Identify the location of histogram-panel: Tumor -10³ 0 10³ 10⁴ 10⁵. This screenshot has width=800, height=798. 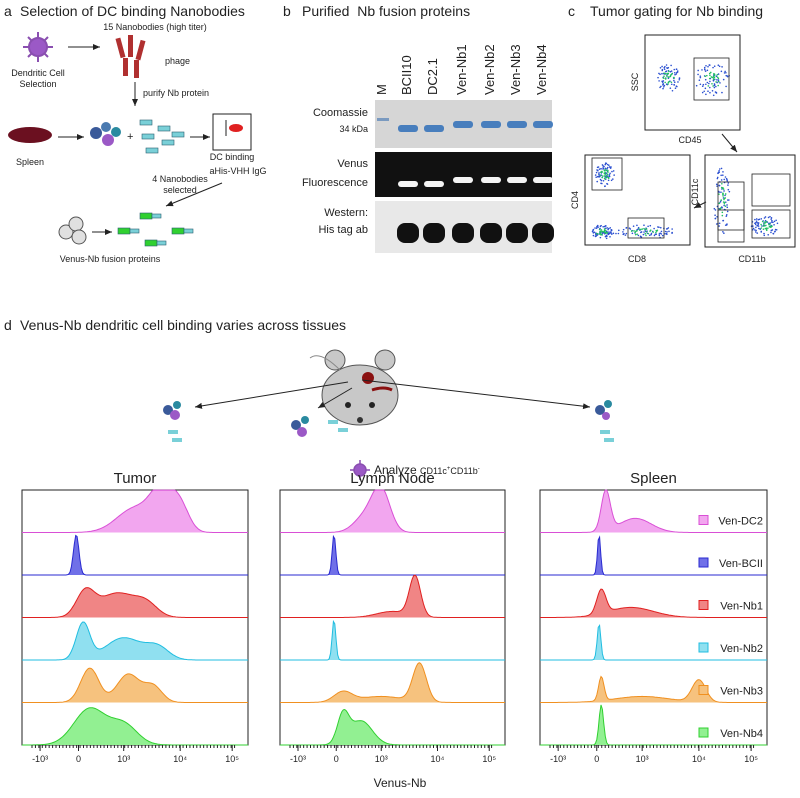
(135, 617).